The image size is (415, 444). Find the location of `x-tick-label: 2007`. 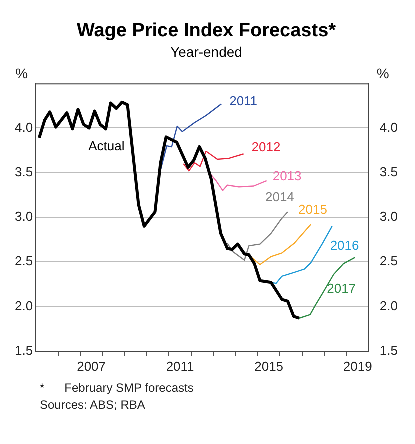

x-tick-label: 2007 is located at coordinates (91, 366).